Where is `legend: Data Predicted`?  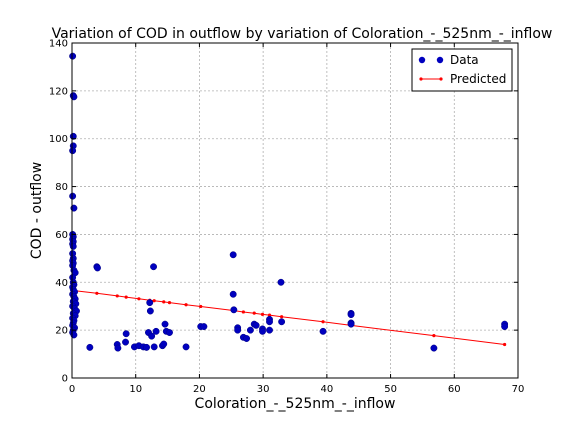 legend: Data Predicted is located at coordinates (462, 70).